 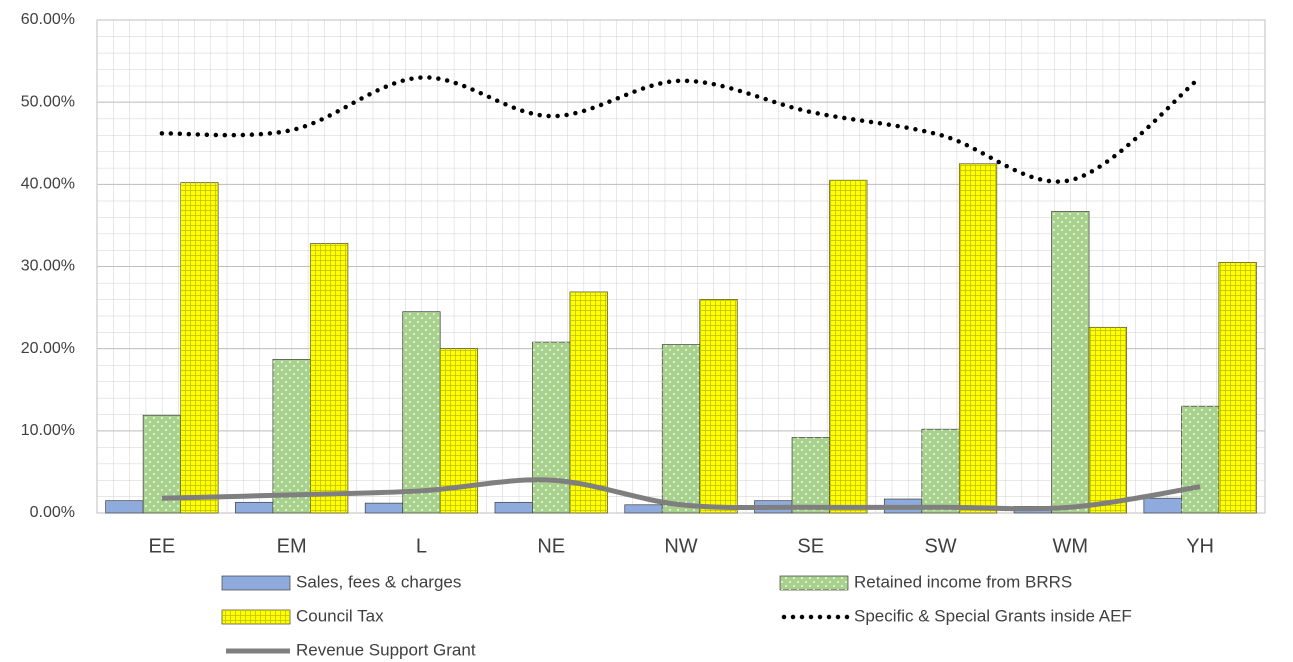 I want to click on x-tick-label: WM, so click(x=1071, y=546).